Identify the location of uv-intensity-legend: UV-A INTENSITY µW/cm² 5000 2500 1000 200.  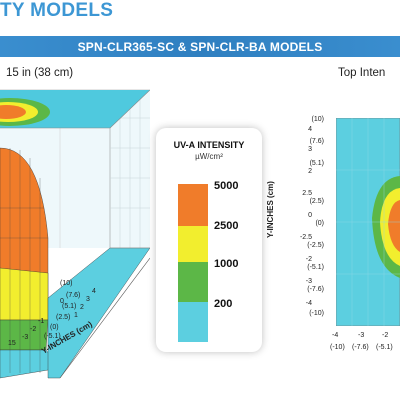
(209, 240).